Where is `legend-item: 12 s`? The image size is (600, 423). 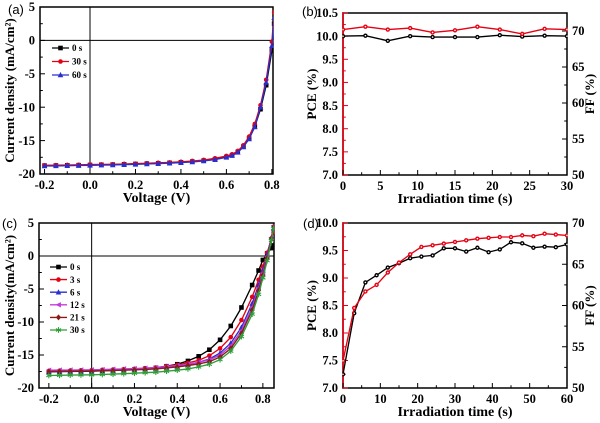
legend-item: 12 s is located at coordinates (67, 305).